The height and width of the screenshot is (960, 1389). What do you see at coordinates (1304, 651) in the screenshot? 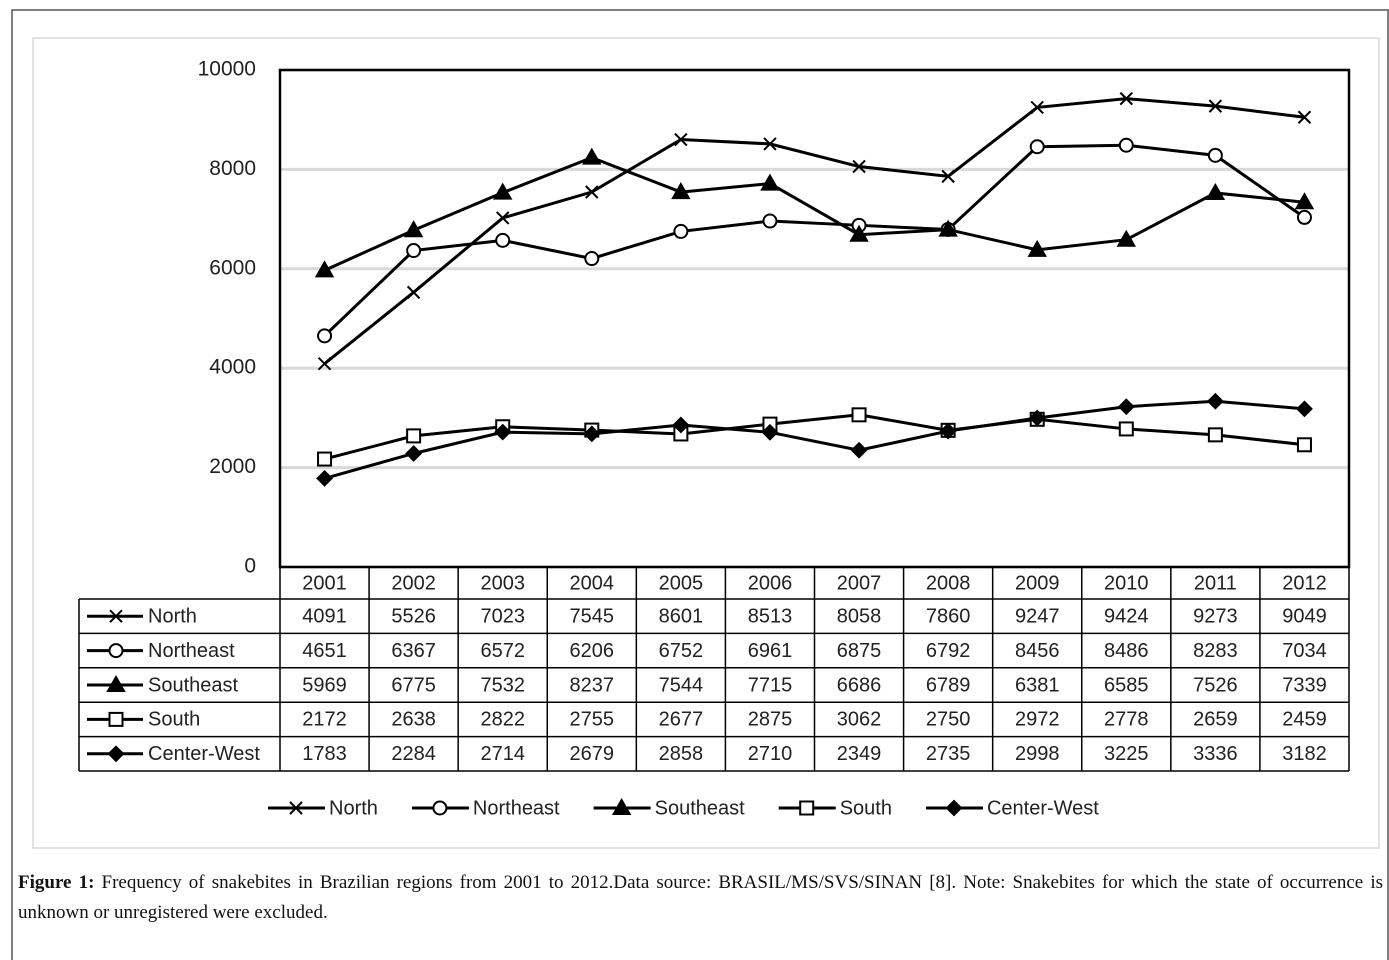
I see `table-cell: 7034` at bounding box center [1304, 651].